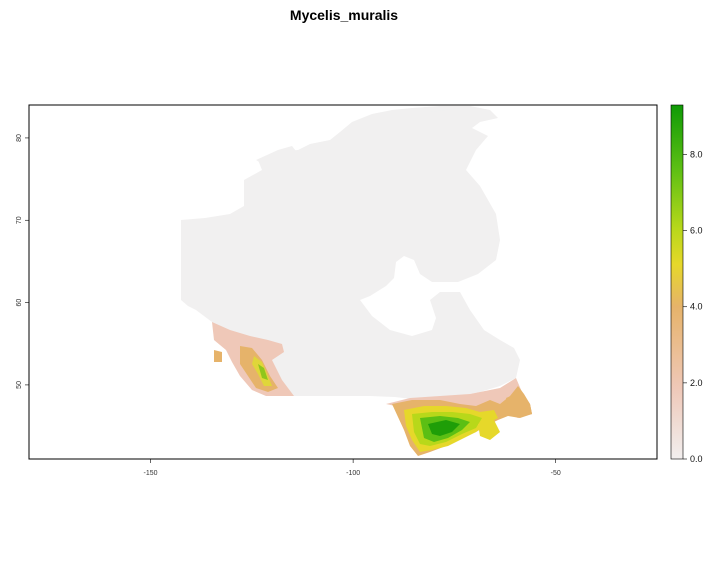  I want to click on colorbar-axis: 0.0 2.0 4.0 6.0 8.0, so click(693, 306).